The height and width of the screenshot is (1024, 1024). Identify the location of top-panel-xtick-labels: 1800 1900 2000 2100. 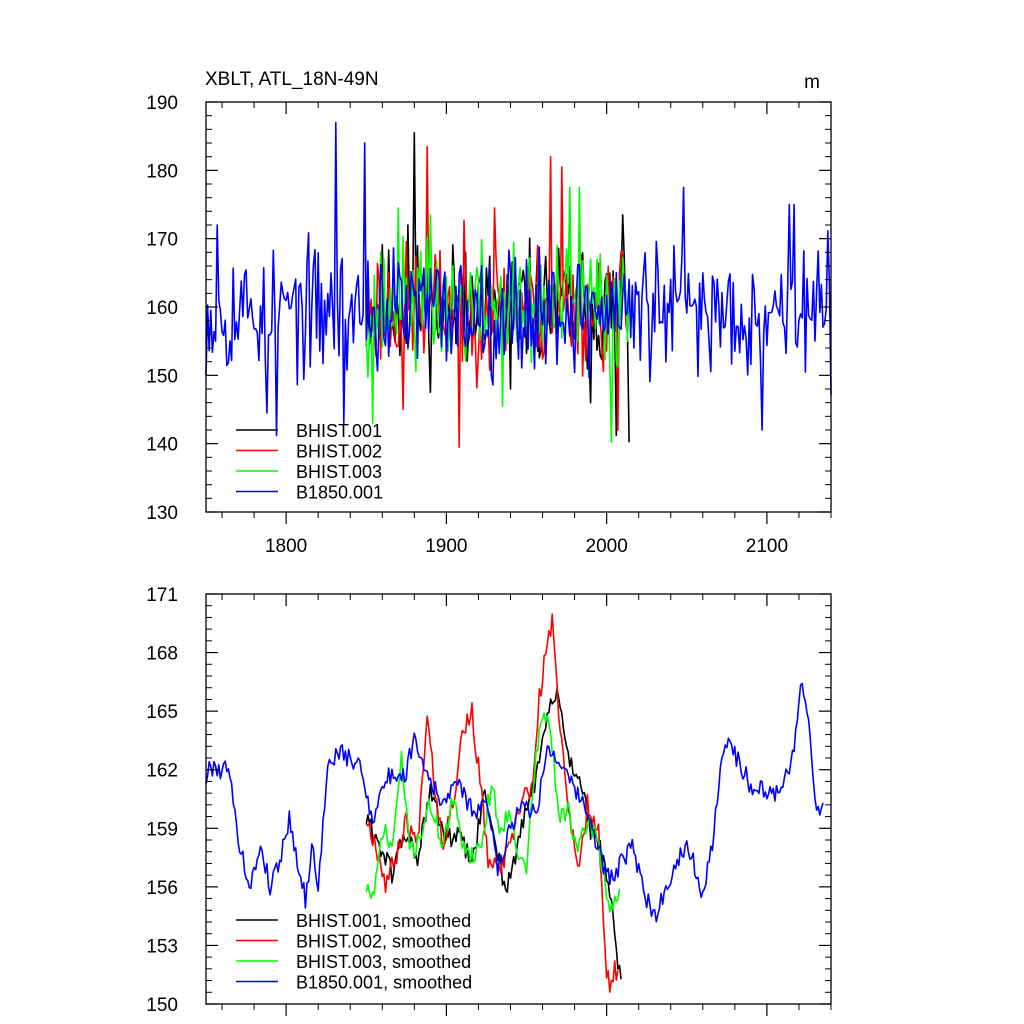
(526, 546).